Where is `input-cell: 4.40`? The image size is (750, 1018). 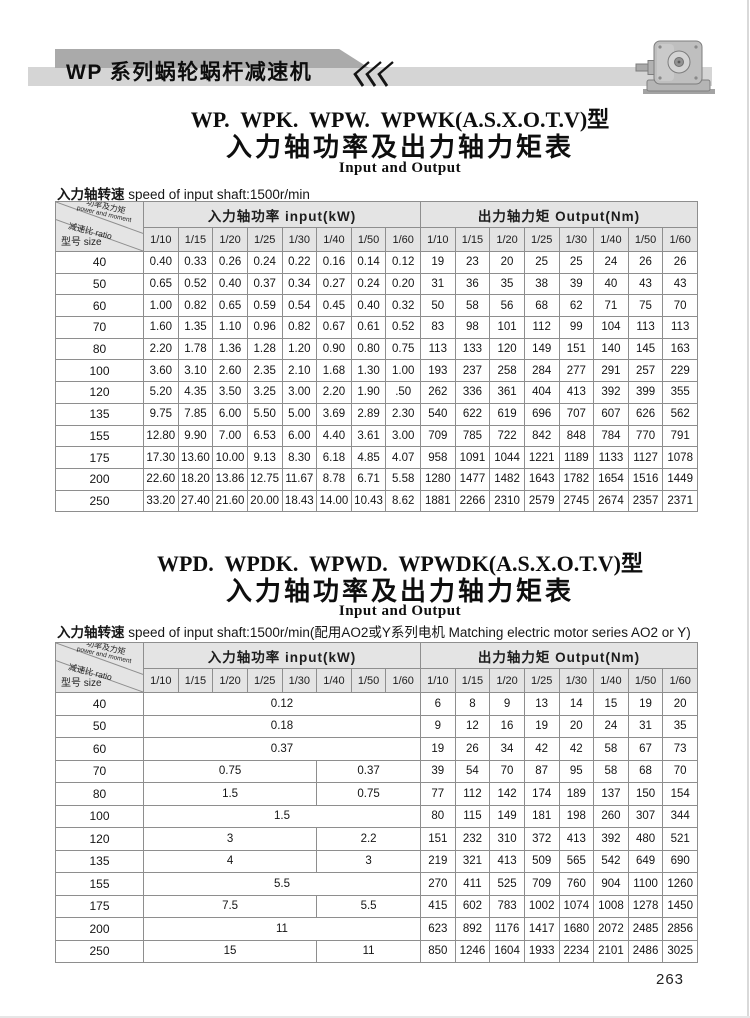 input-cell: 4.40 is located at coordinates (334, 436).